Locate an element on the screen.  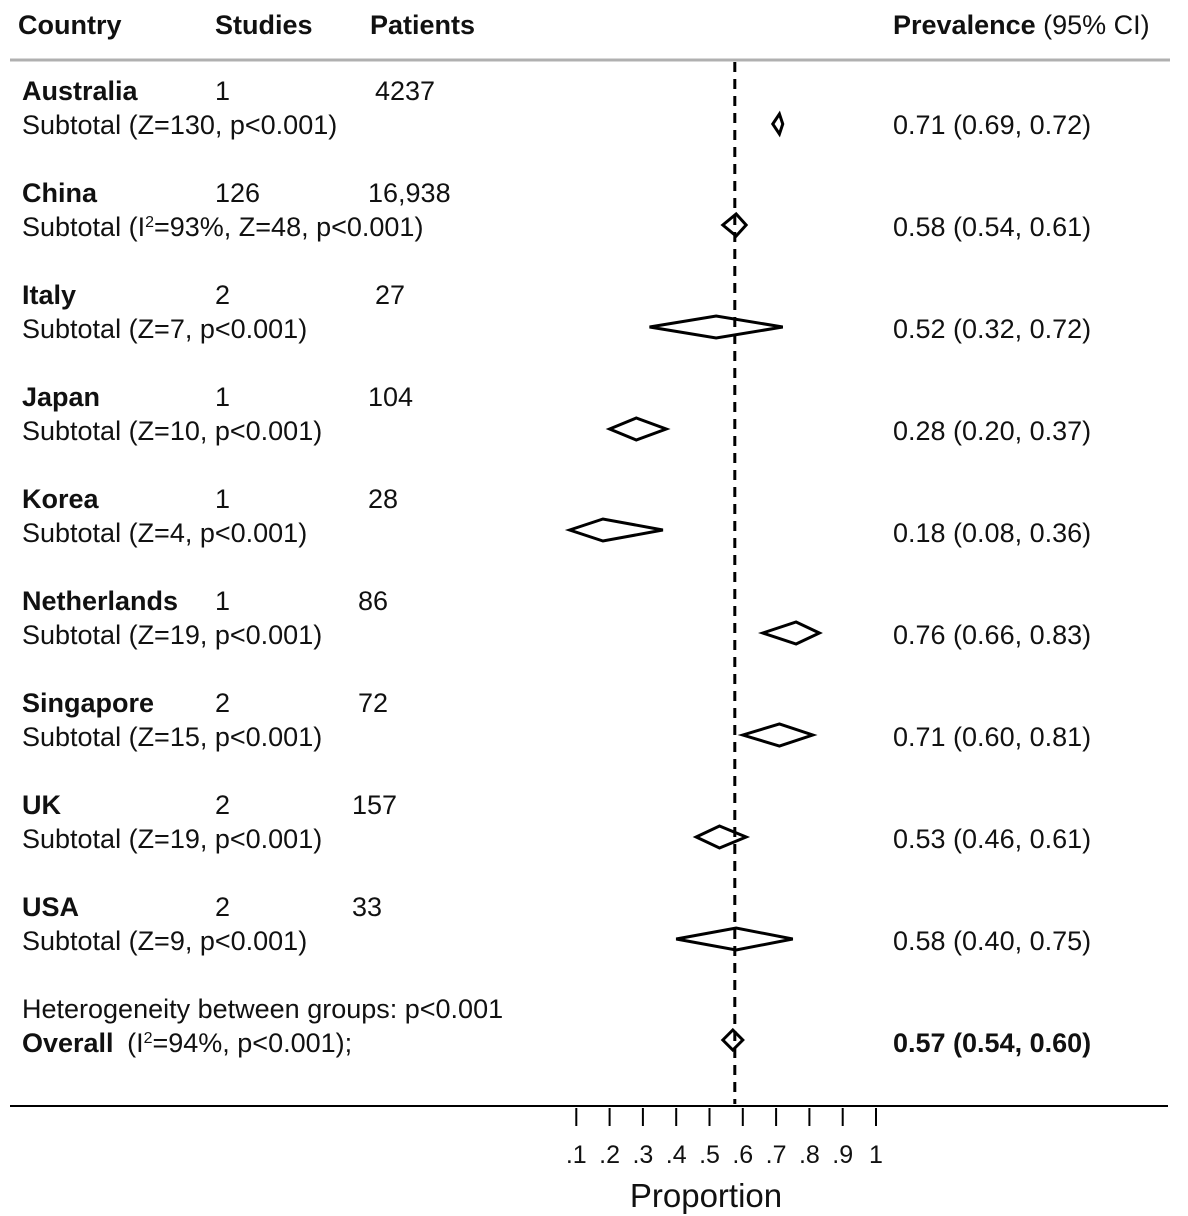
patients-count: 16,938 is located at coordinates (409, 193).